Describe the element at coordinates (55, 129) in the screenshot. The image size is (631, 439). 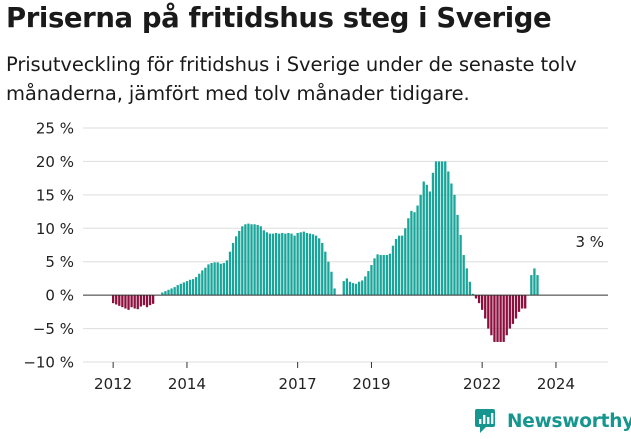
I see `y-tick-label: 25 %` at that location.